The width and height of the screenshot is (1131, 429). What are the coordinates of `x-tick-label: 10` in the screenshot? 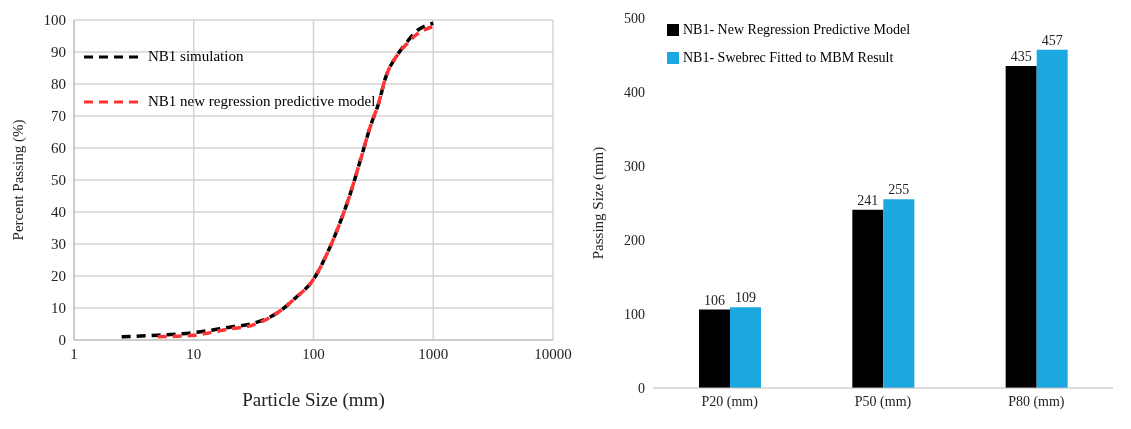 It's located at (194, 353).